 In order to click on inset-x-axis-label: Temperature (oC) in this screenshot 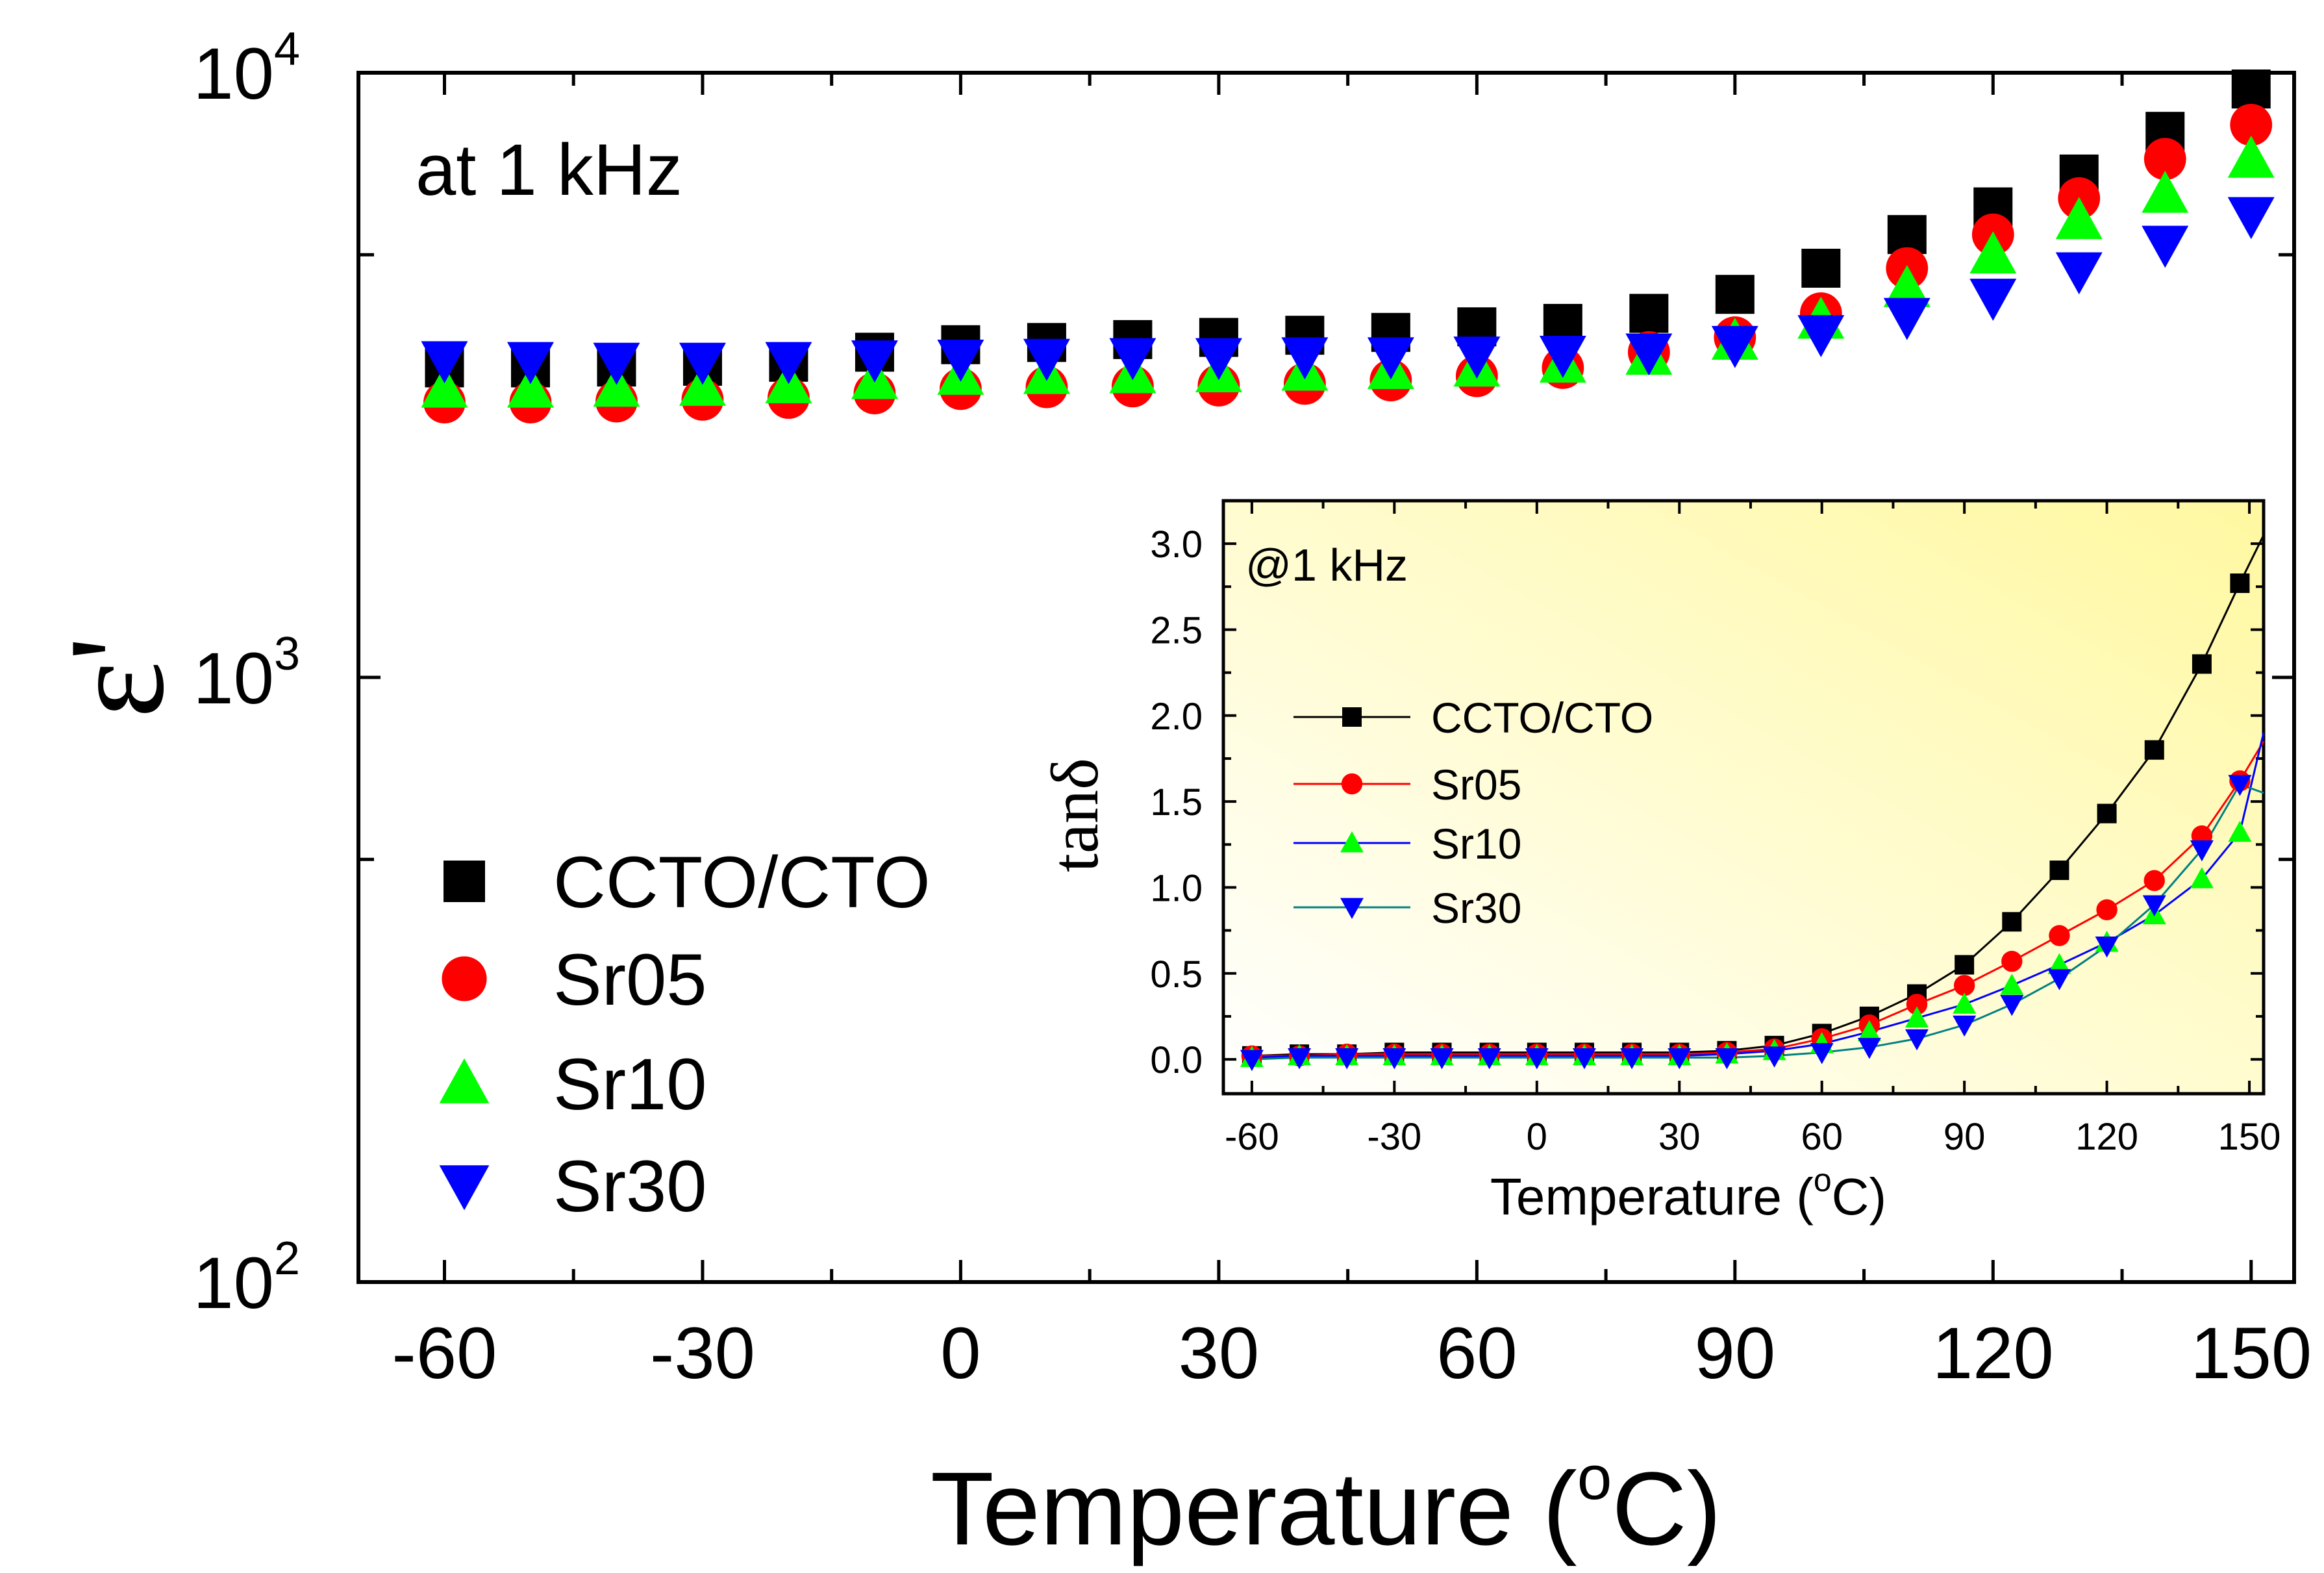, I will do `click(1688, 1194)`.